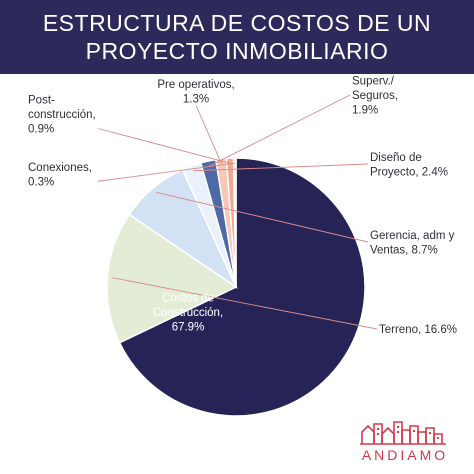 The image size is (474, 474). Describe the element at coordinates (166, 172) in the screenshot. I see `leader-conexiones` at that location.